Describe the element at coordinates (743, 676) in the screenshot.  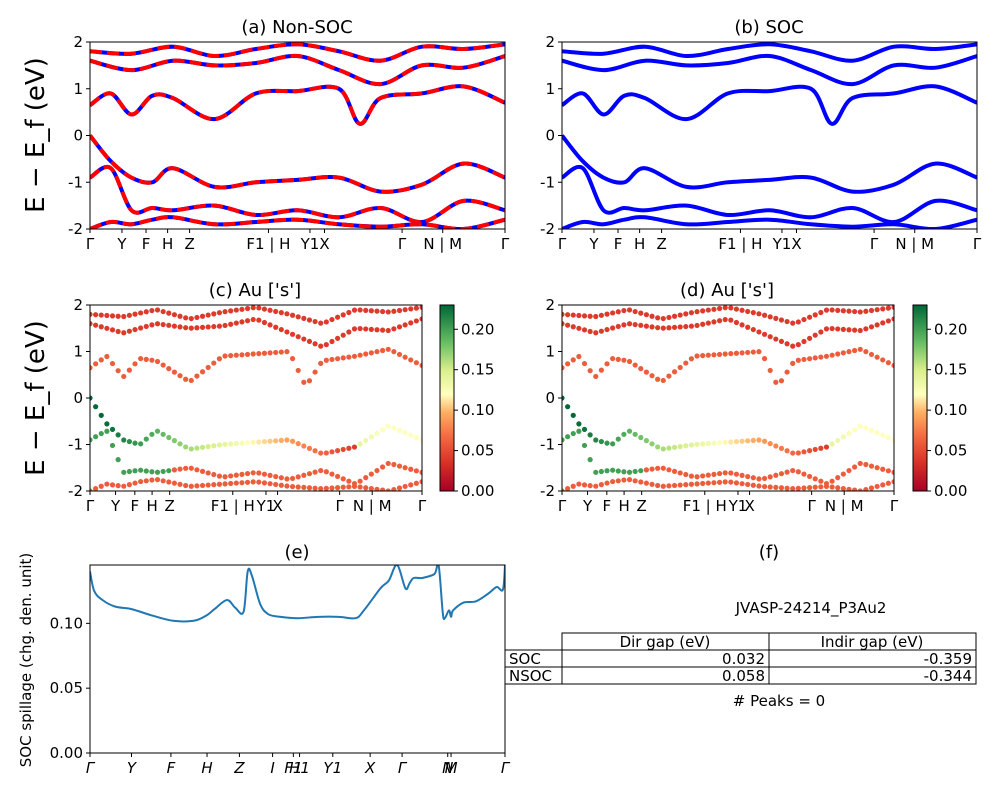
I see `table-cell: 0.058` at that location.